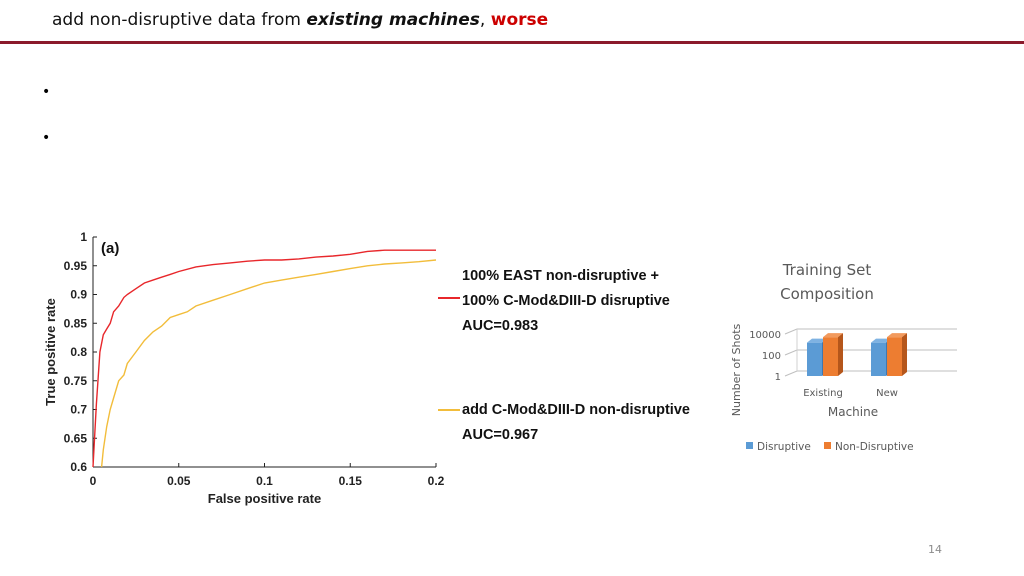 The image size is (1024, 576). I want to click on legend-yellow-auc: AUC=0.967, so click(500, 435).